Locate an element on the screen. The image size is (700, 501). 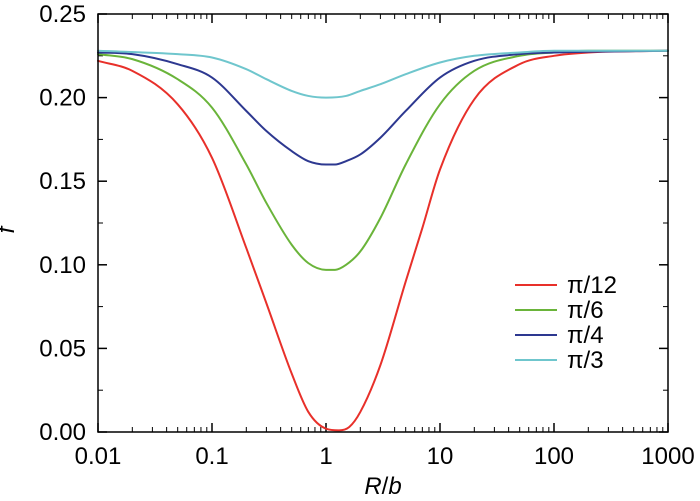
y-tick-label: 0.00 is located at coordinates (62, 432).